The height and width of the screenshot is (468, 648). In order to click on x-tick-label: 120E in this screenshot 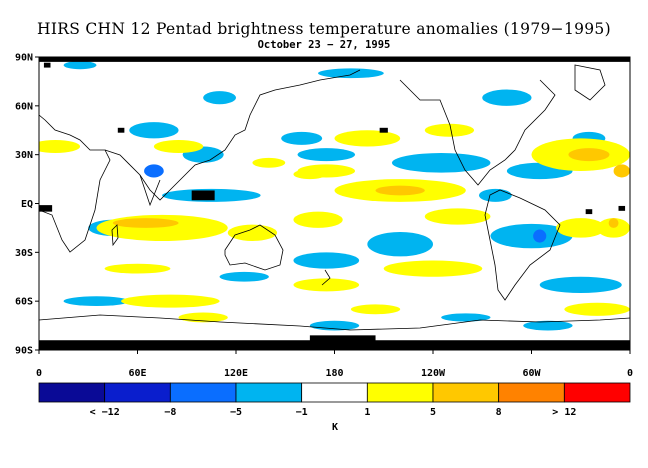, I will do `click(236, 373)`.